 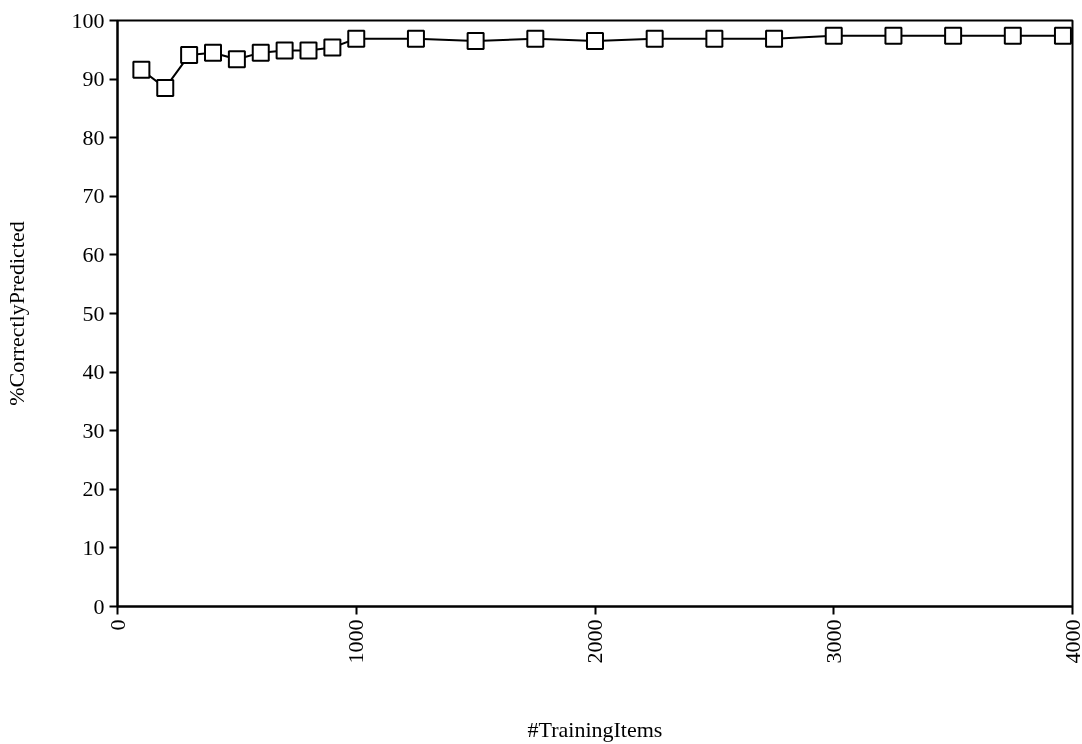 I want to click on y-tick-label: 0, so click(x=99, y=606).